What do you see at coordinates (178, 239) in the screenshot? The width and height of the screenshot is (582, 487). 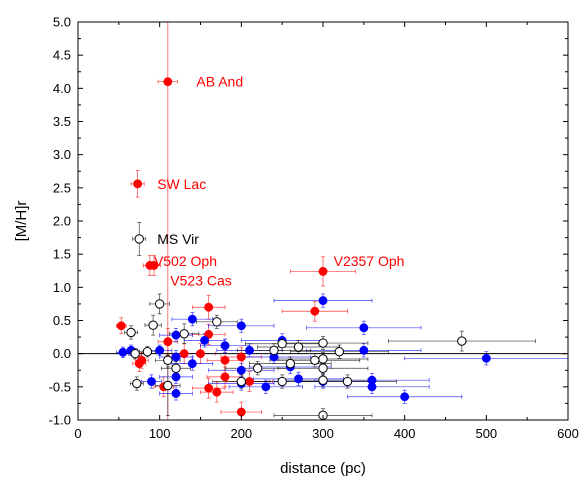 I see `annotation-label: MS Vir` at bounding box center [178, 239].